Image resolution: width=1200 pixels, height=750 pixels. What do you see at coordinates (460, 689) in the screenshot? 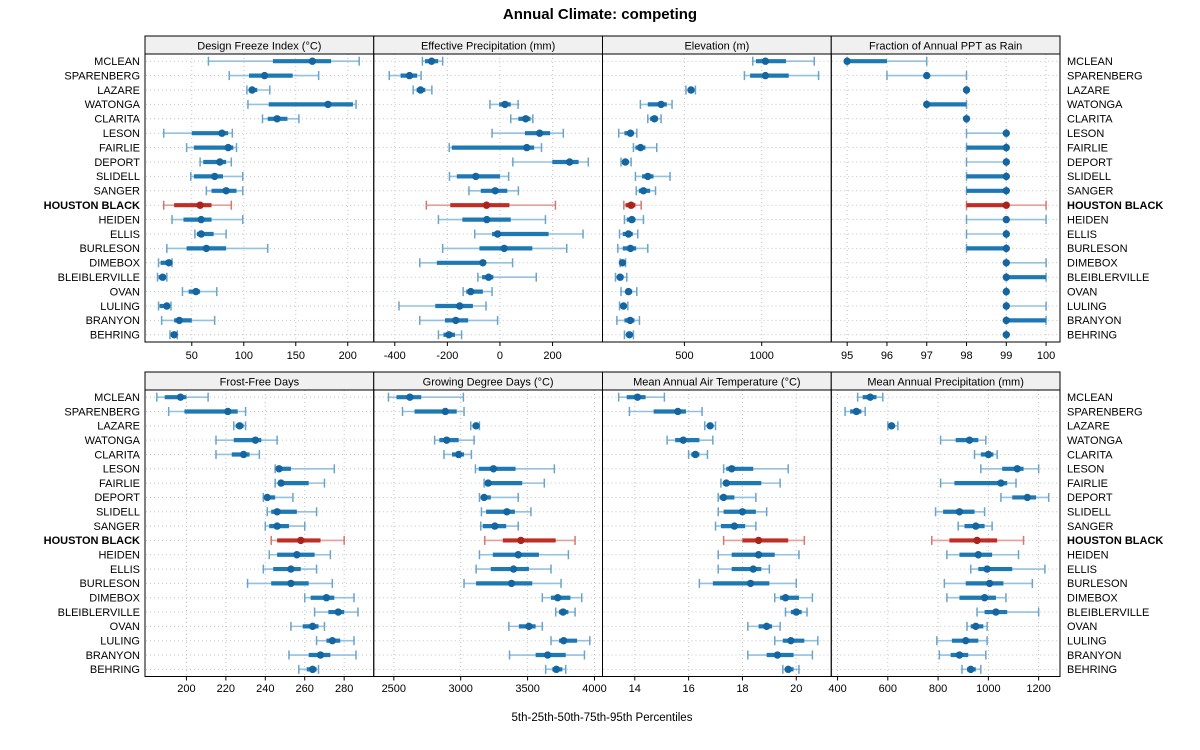
I see `axis-tick-label: 3000` at bounding box center [460, 689].